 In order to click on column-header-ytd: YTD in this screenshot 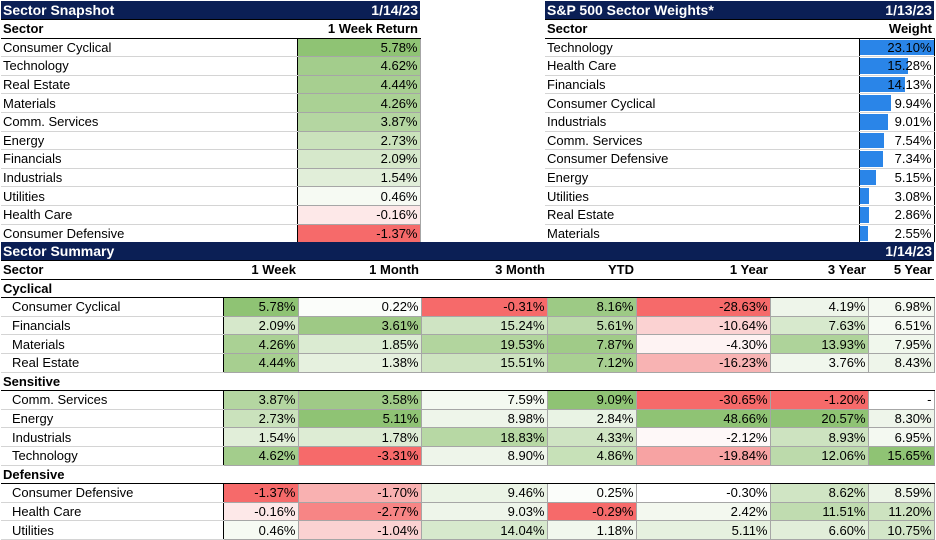, I will do `click(591, 270)`.